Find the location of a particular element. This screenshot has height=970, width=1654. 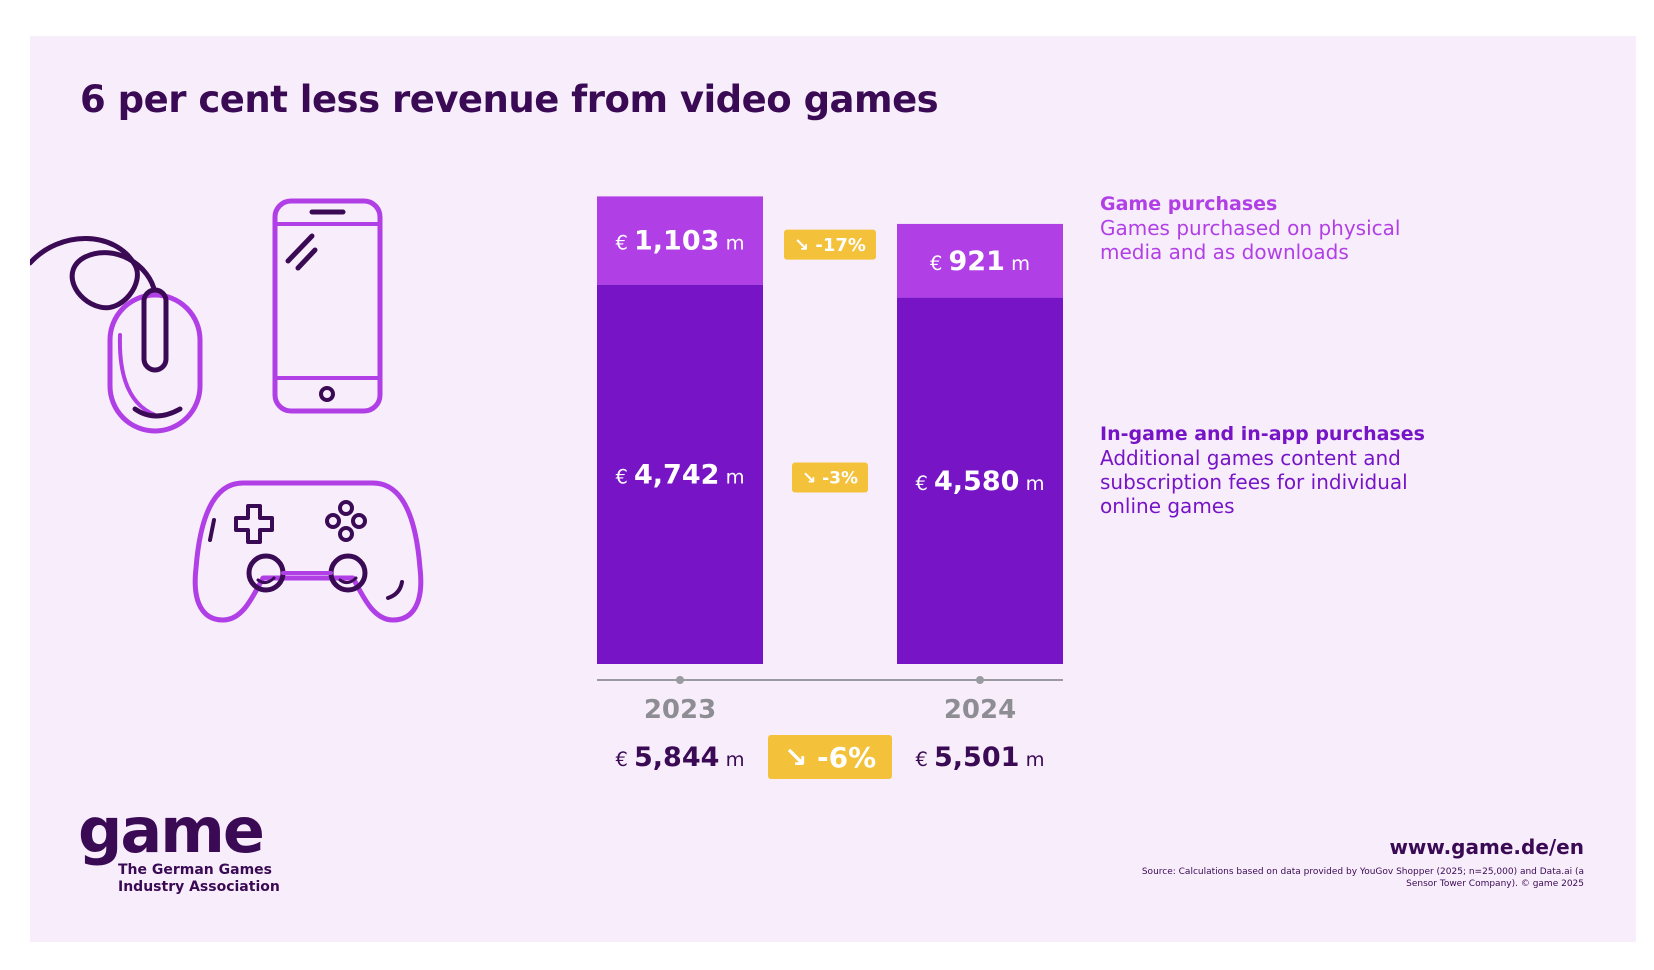

change-badge-game-purchases-background is located at coordinates (830, 244).